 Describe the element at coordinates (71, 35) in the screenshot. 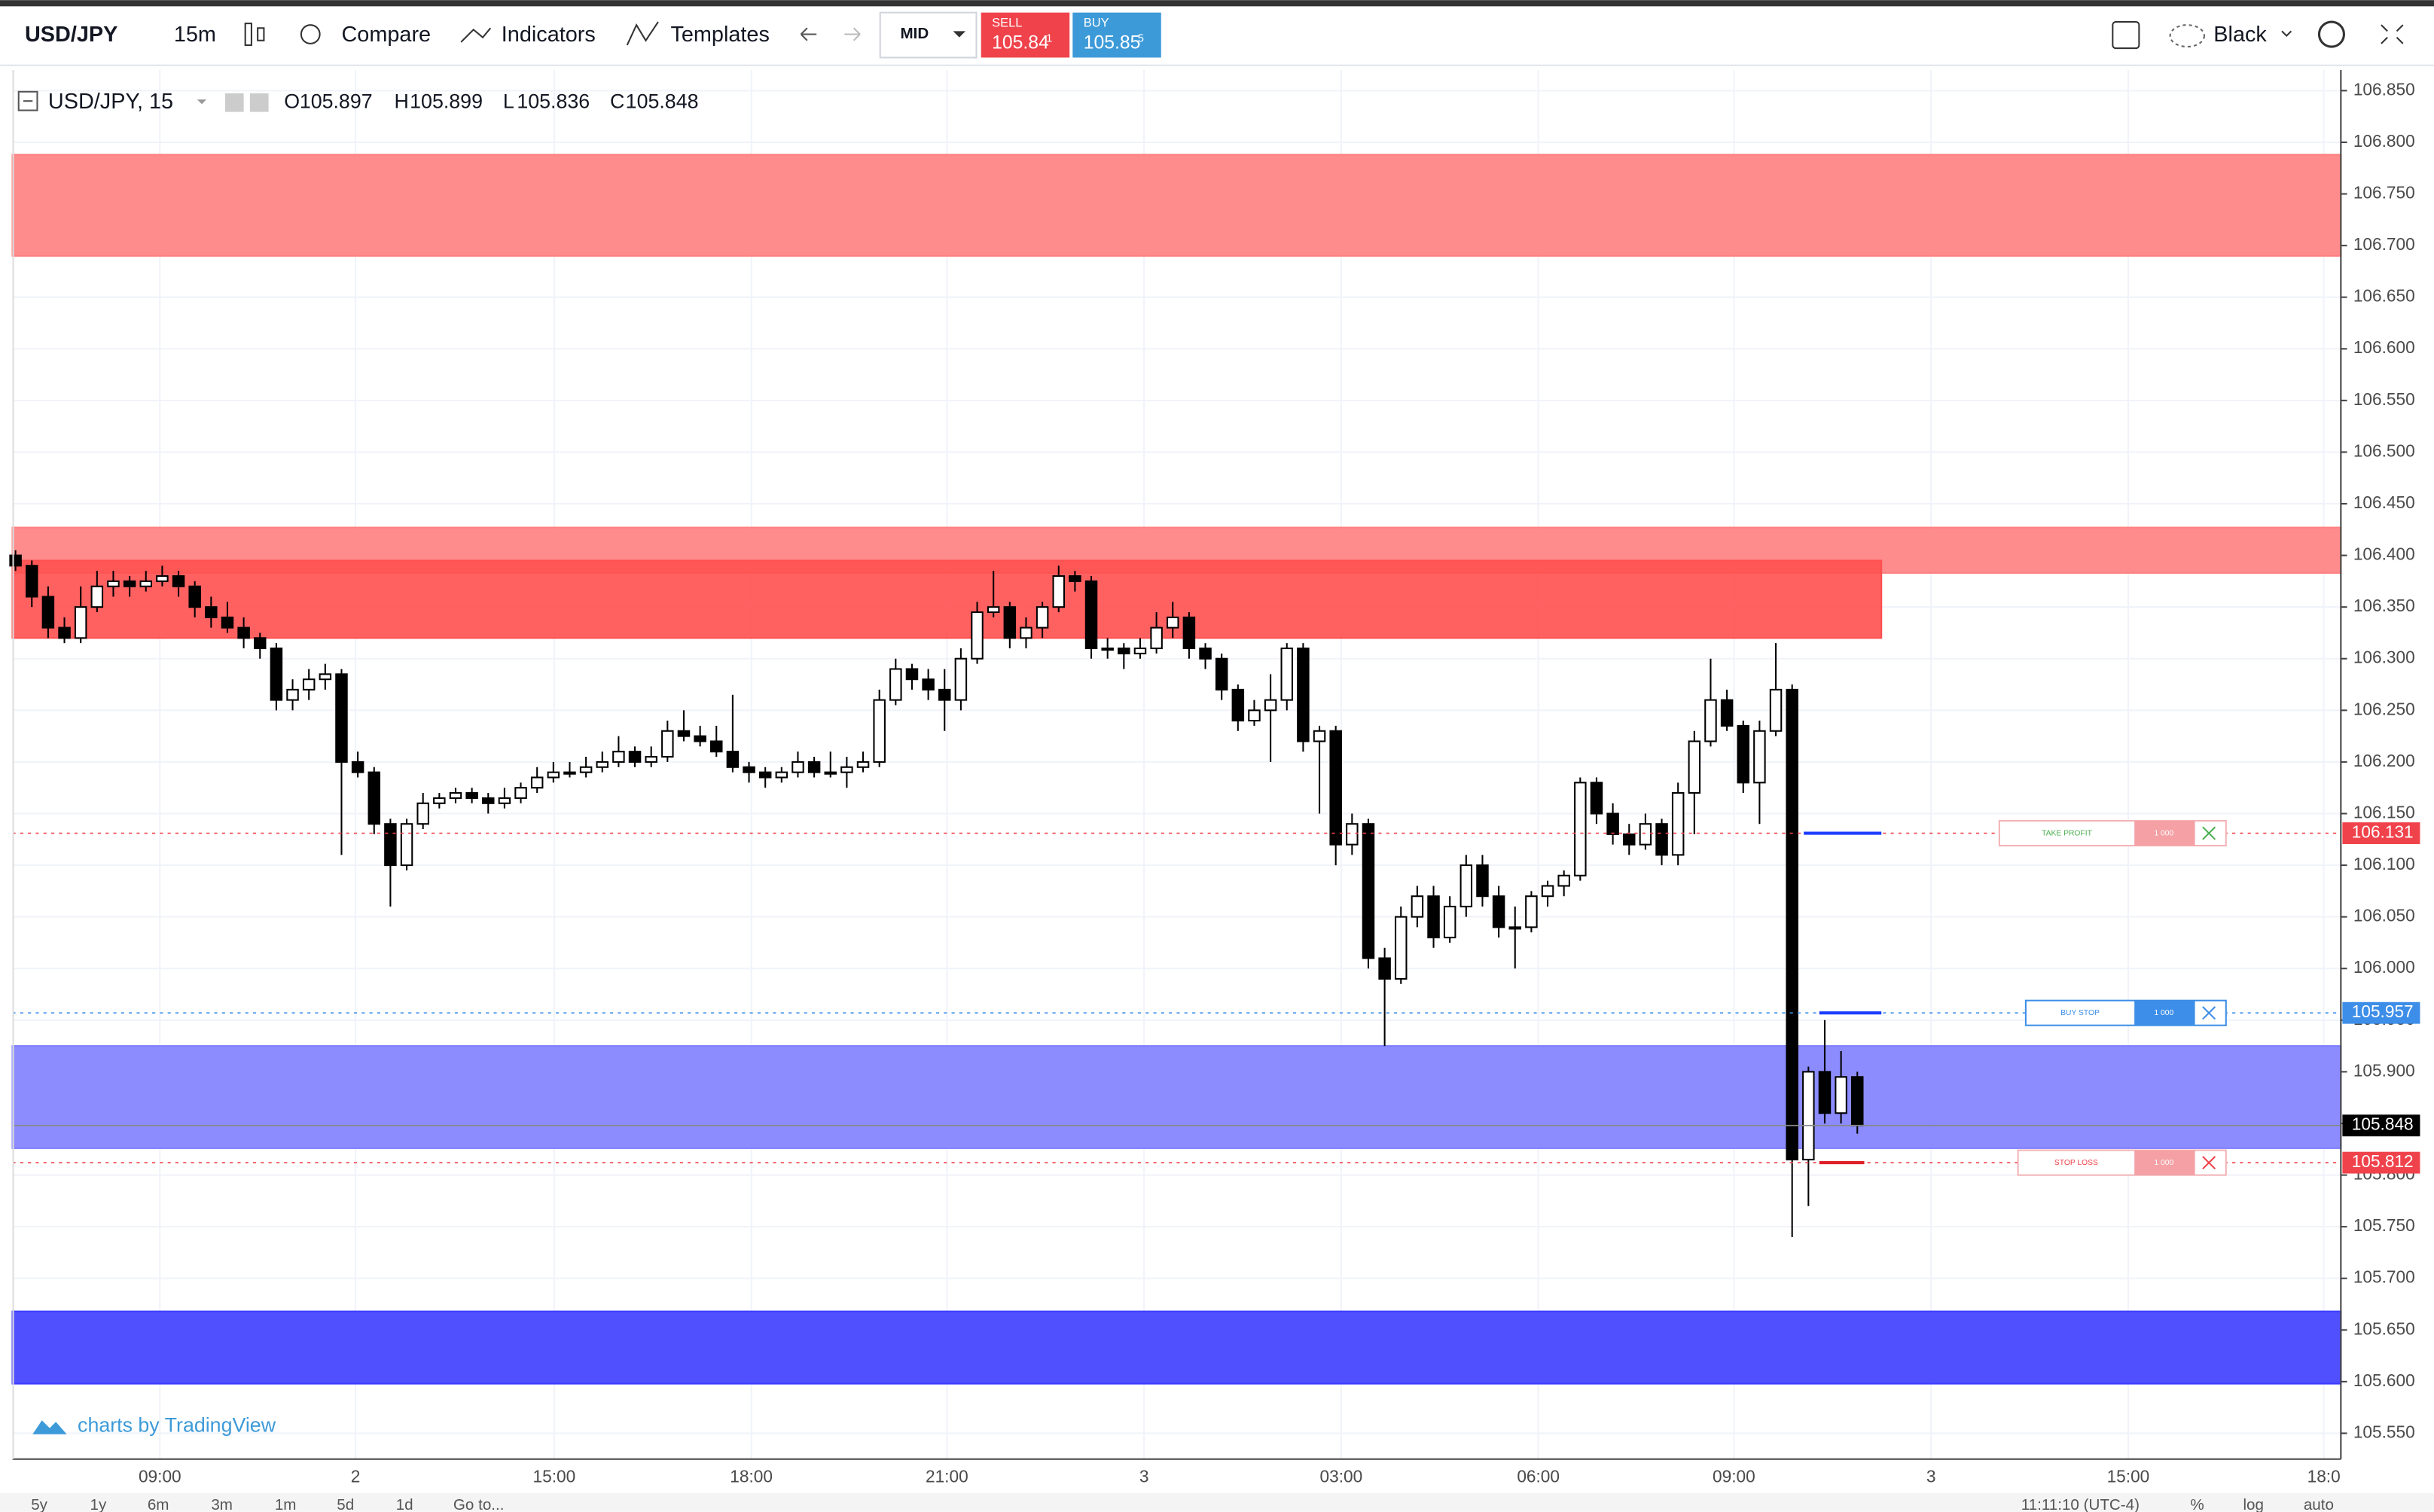

I see `symbol: USD/JPY` at that location.